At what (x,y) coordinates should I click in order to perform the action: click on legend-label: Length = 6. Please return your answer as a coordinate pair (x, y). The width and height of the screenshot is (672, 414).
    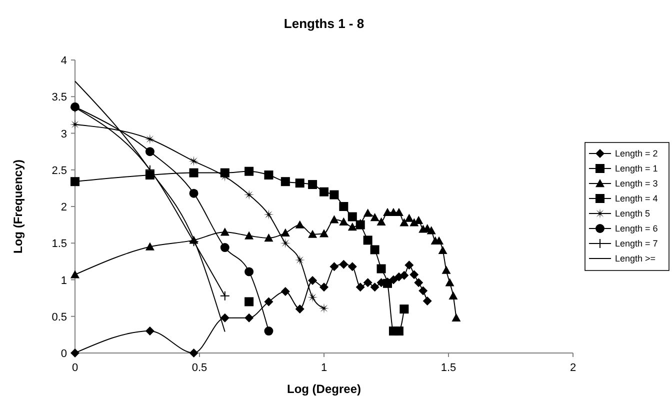
    Looking at the image, I should click on (636, 229).